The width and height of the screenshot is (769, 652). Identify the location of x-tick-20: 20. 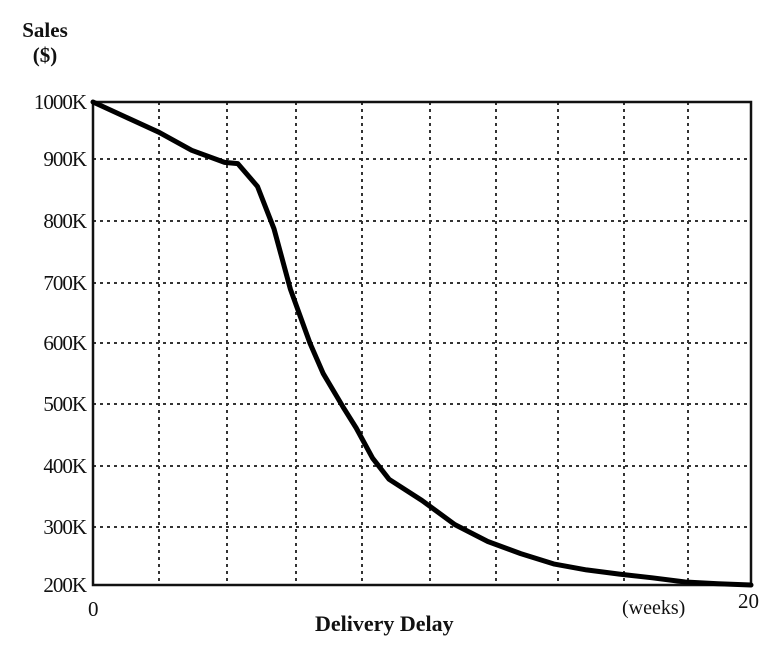
(748, 601).